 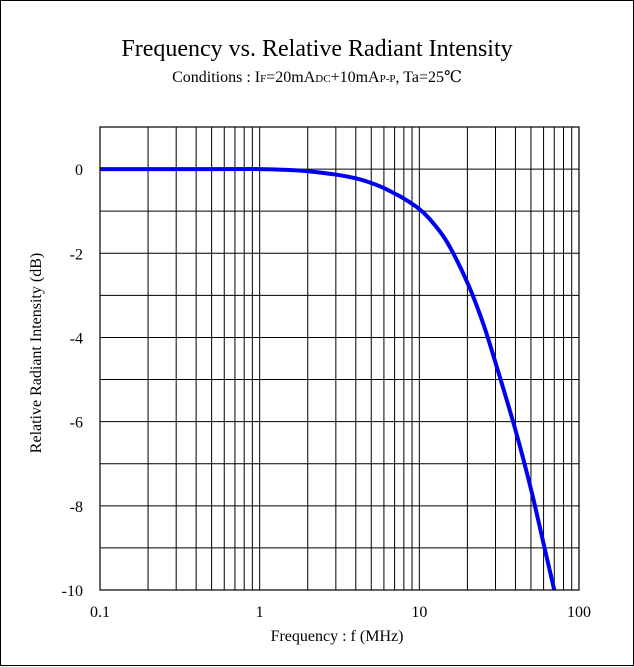 I want to click on y-axis-label: Relative Radiant Intensity (dB), so click(x=36, y=353).